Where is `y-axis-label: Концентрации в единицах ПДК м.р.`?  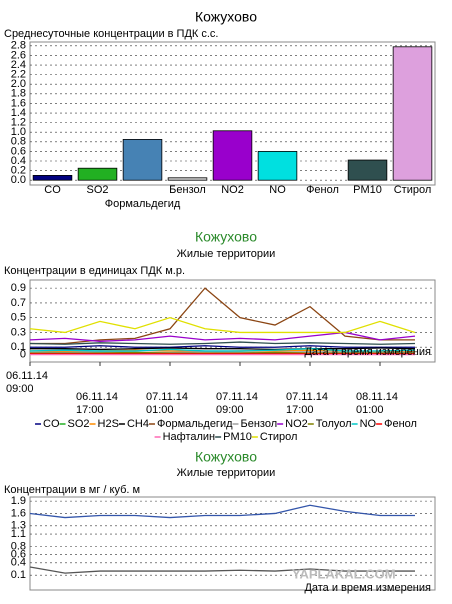 y-axis-label: Концентрации в единицах ПДК м.р. is located at coordinates (94, 271).